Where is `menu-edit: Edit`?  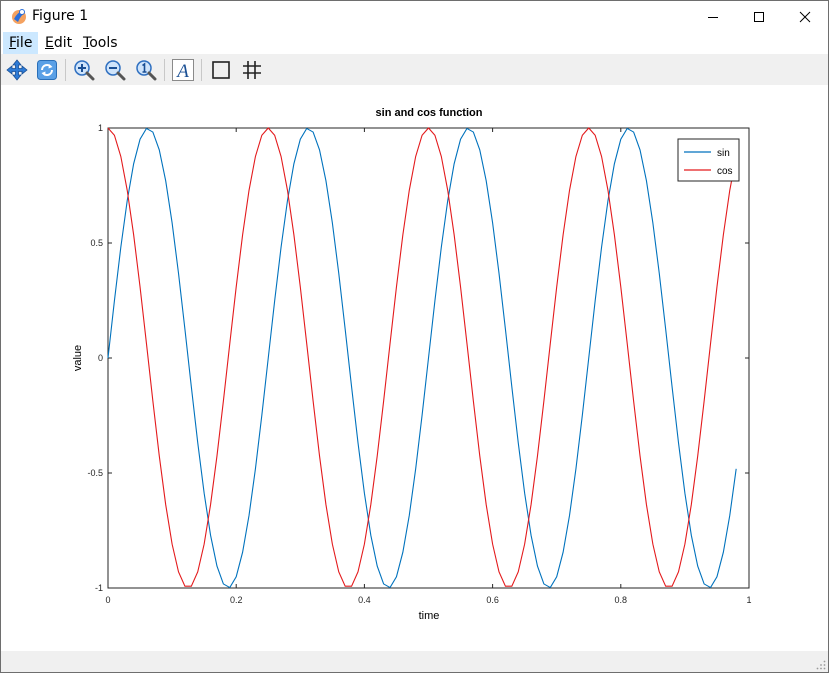 menu-edit: Edit is located at coordinates (58, 43).